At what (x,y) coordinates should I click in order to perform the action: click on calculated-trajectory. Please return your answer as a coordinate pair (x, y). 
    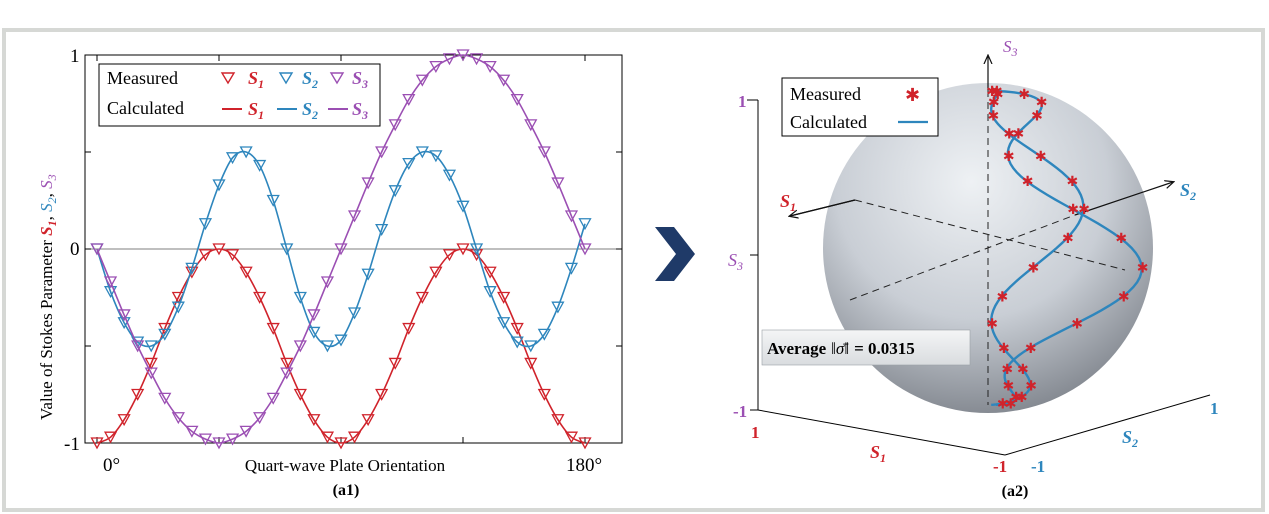
    Looking at the image, I should click on (1069, 248).